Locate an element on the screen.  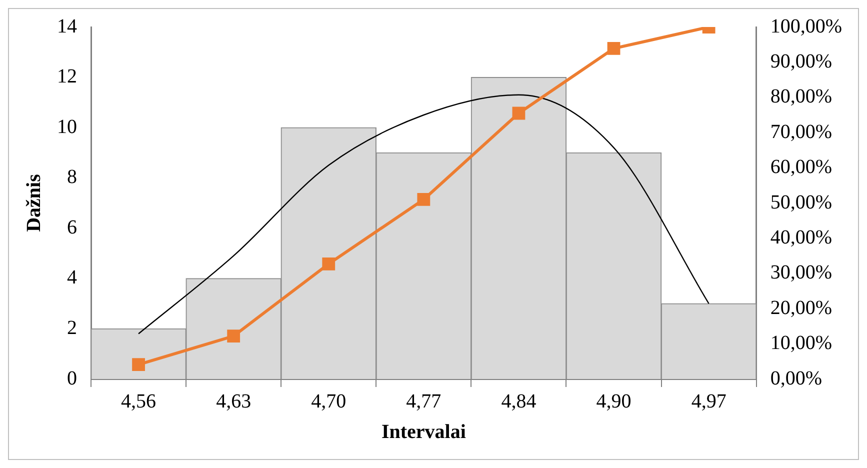
y-tick-label: 0 is located at coordinates (72, 378).